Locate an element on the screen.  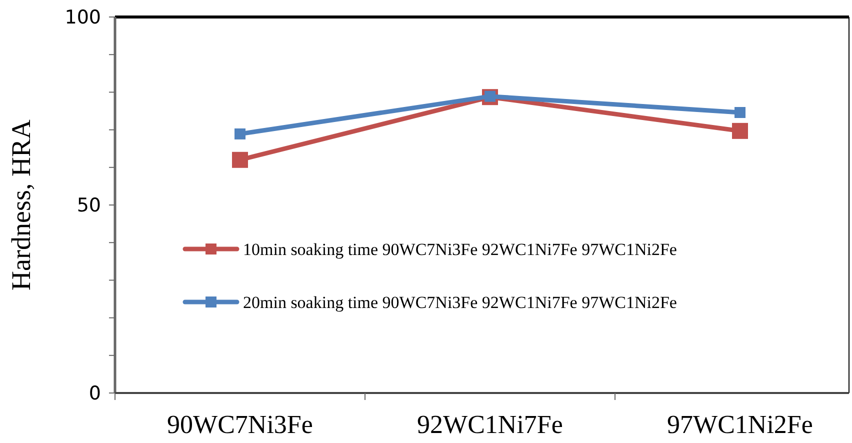
y-axis-title: Hardness, HRA is located at coordinates (21, 204).